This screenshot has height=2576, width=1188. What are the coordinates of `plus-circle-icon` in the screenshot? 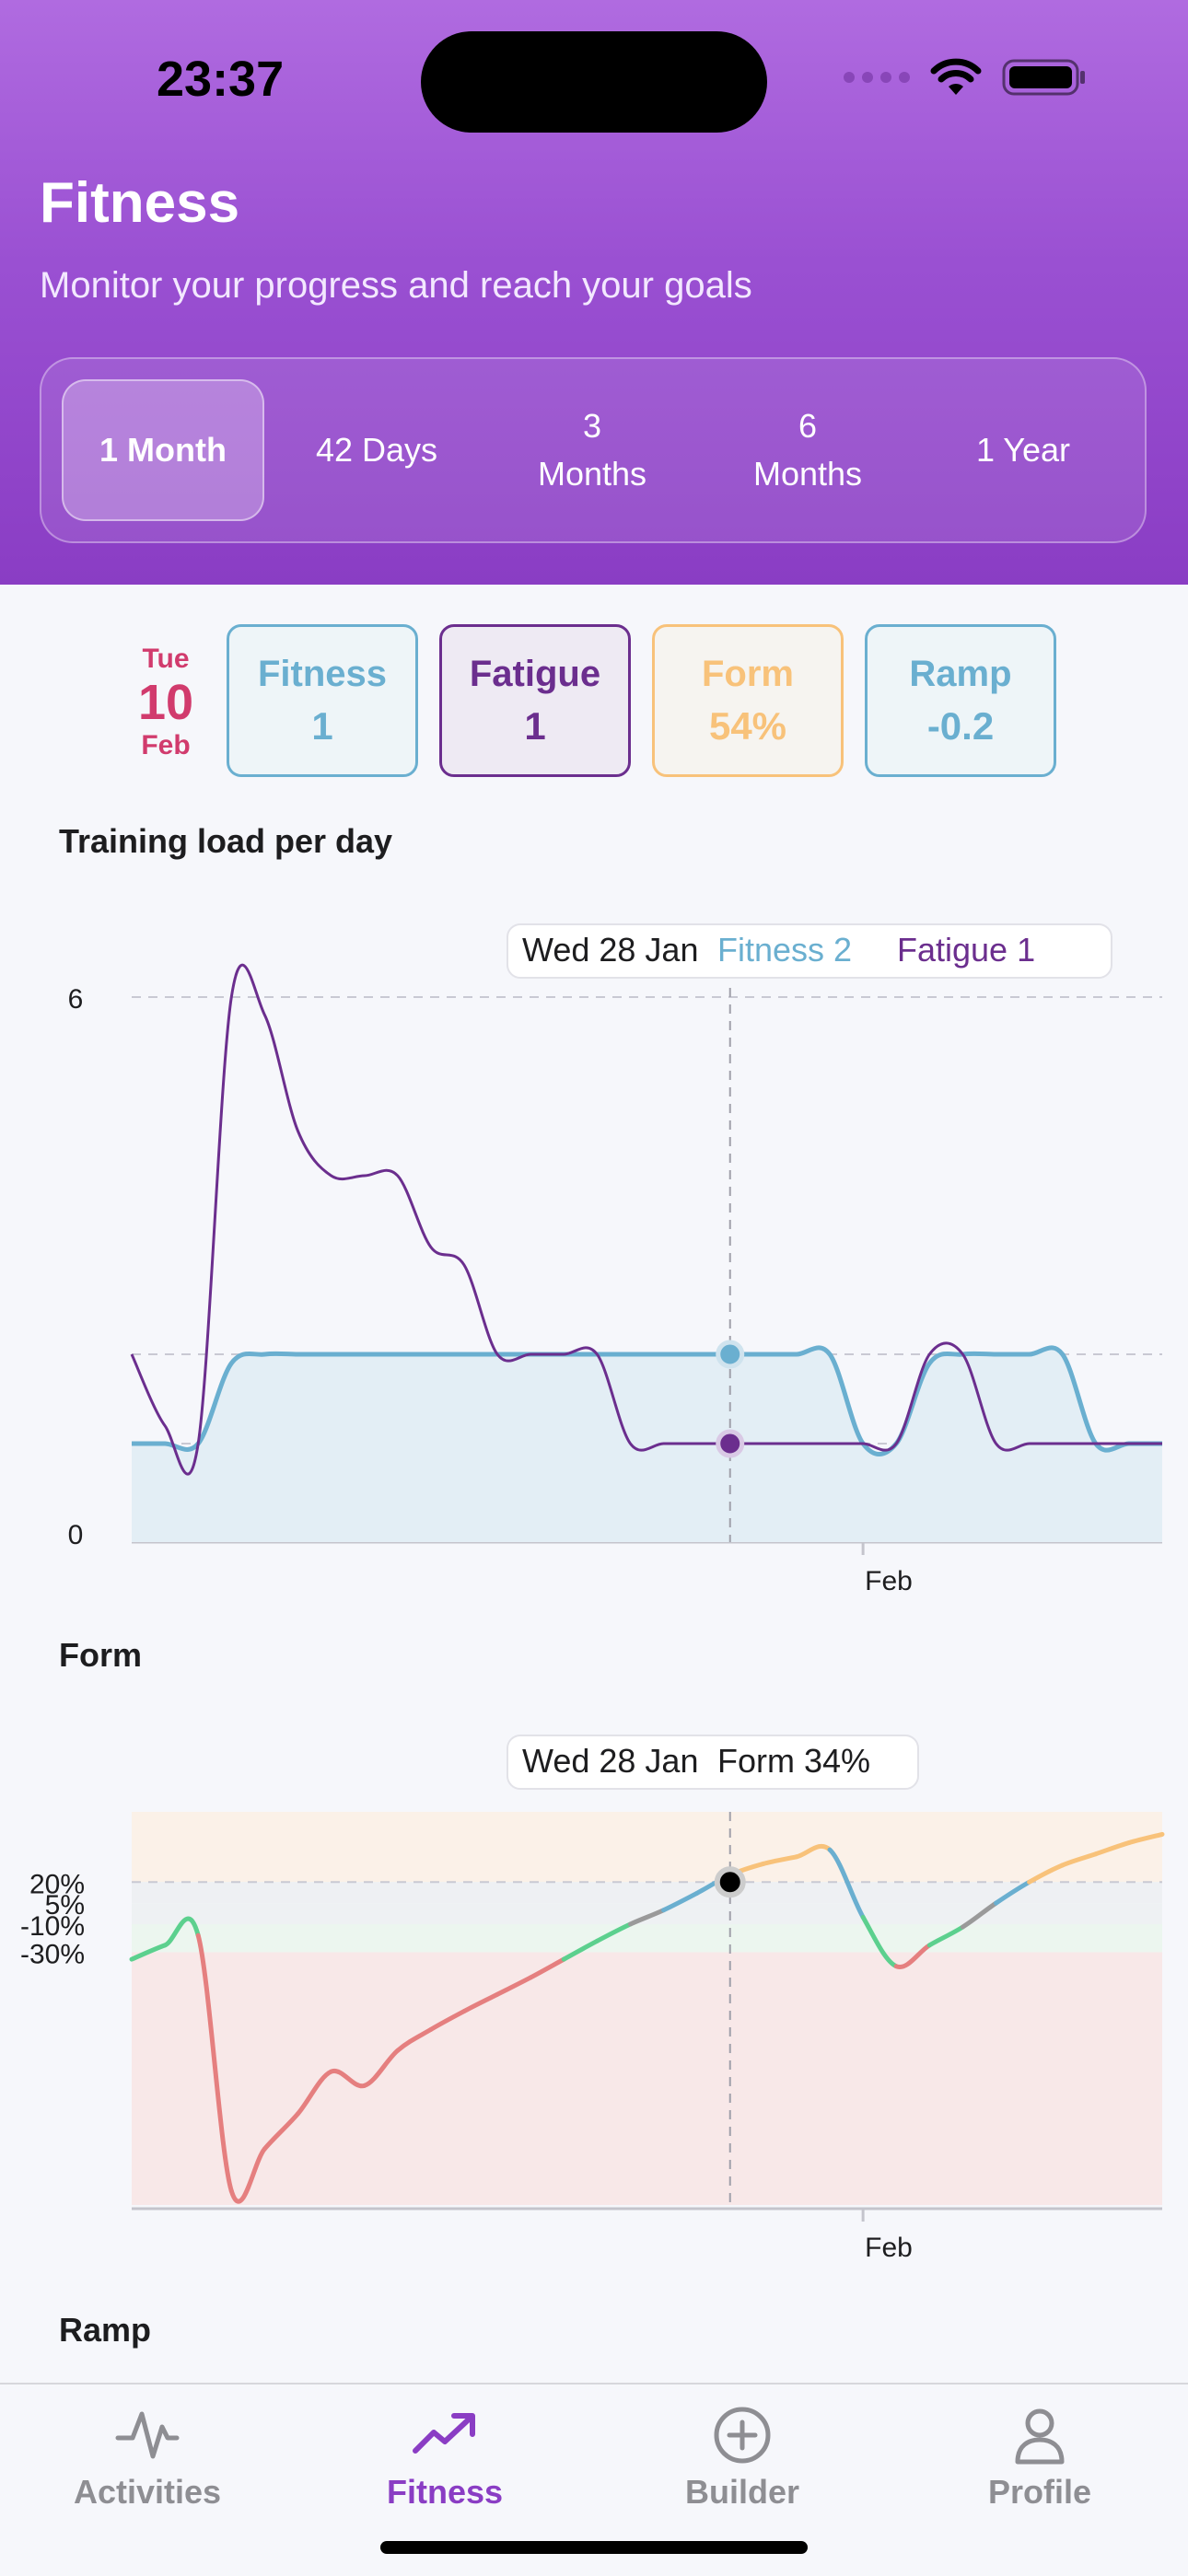 It's located at (742, 2435).